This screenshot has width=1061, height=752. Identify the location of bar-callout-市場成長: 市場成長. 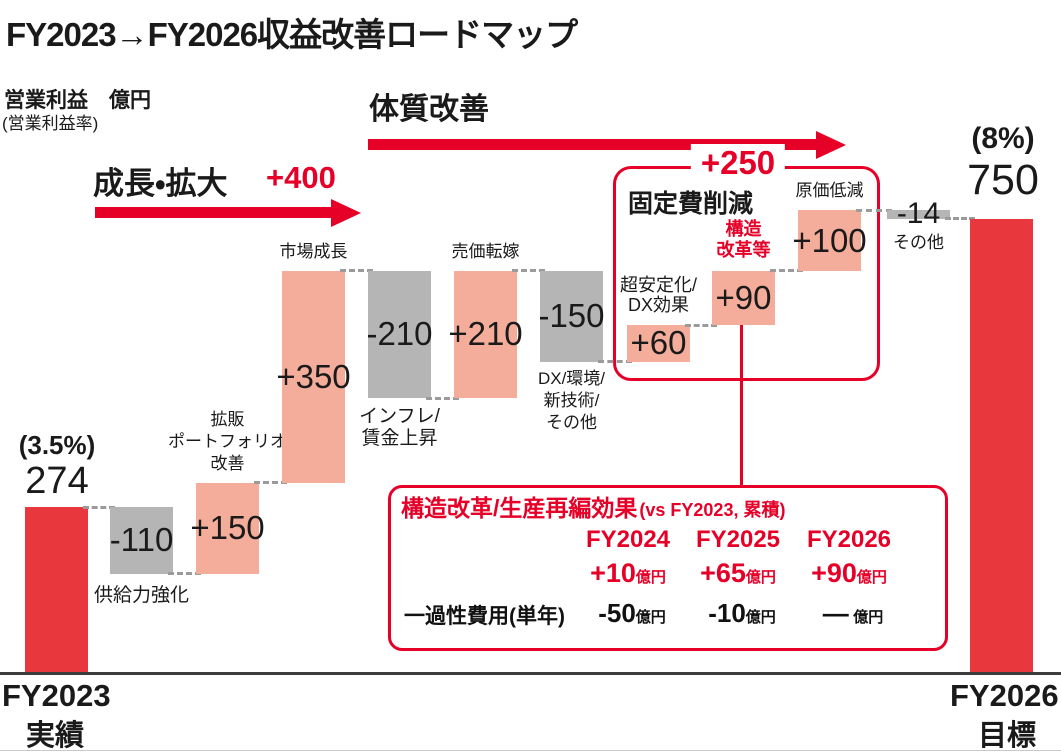
(314, 252).